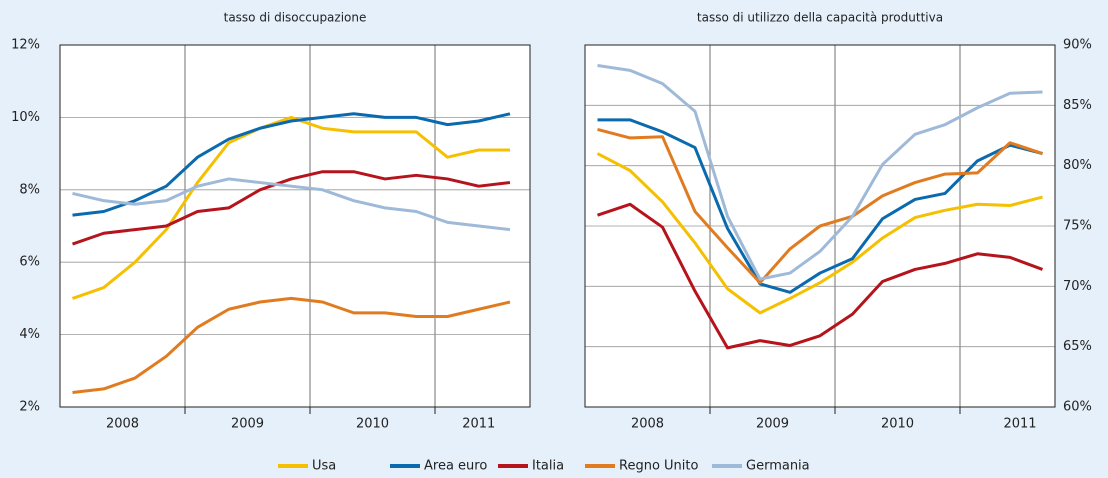 The height and width of the screenshot is (478, 1108). Describe the element at coordinates (295, 18) in the screenshot. I see `chart-title: tasso di disoccupazione` at that location.